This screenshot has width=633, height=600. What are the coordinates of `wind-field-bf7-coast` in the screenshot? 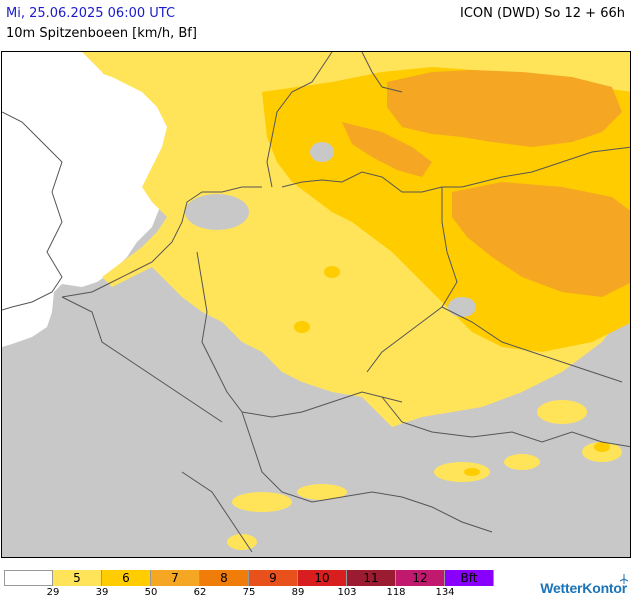 It's located at (387, 149).